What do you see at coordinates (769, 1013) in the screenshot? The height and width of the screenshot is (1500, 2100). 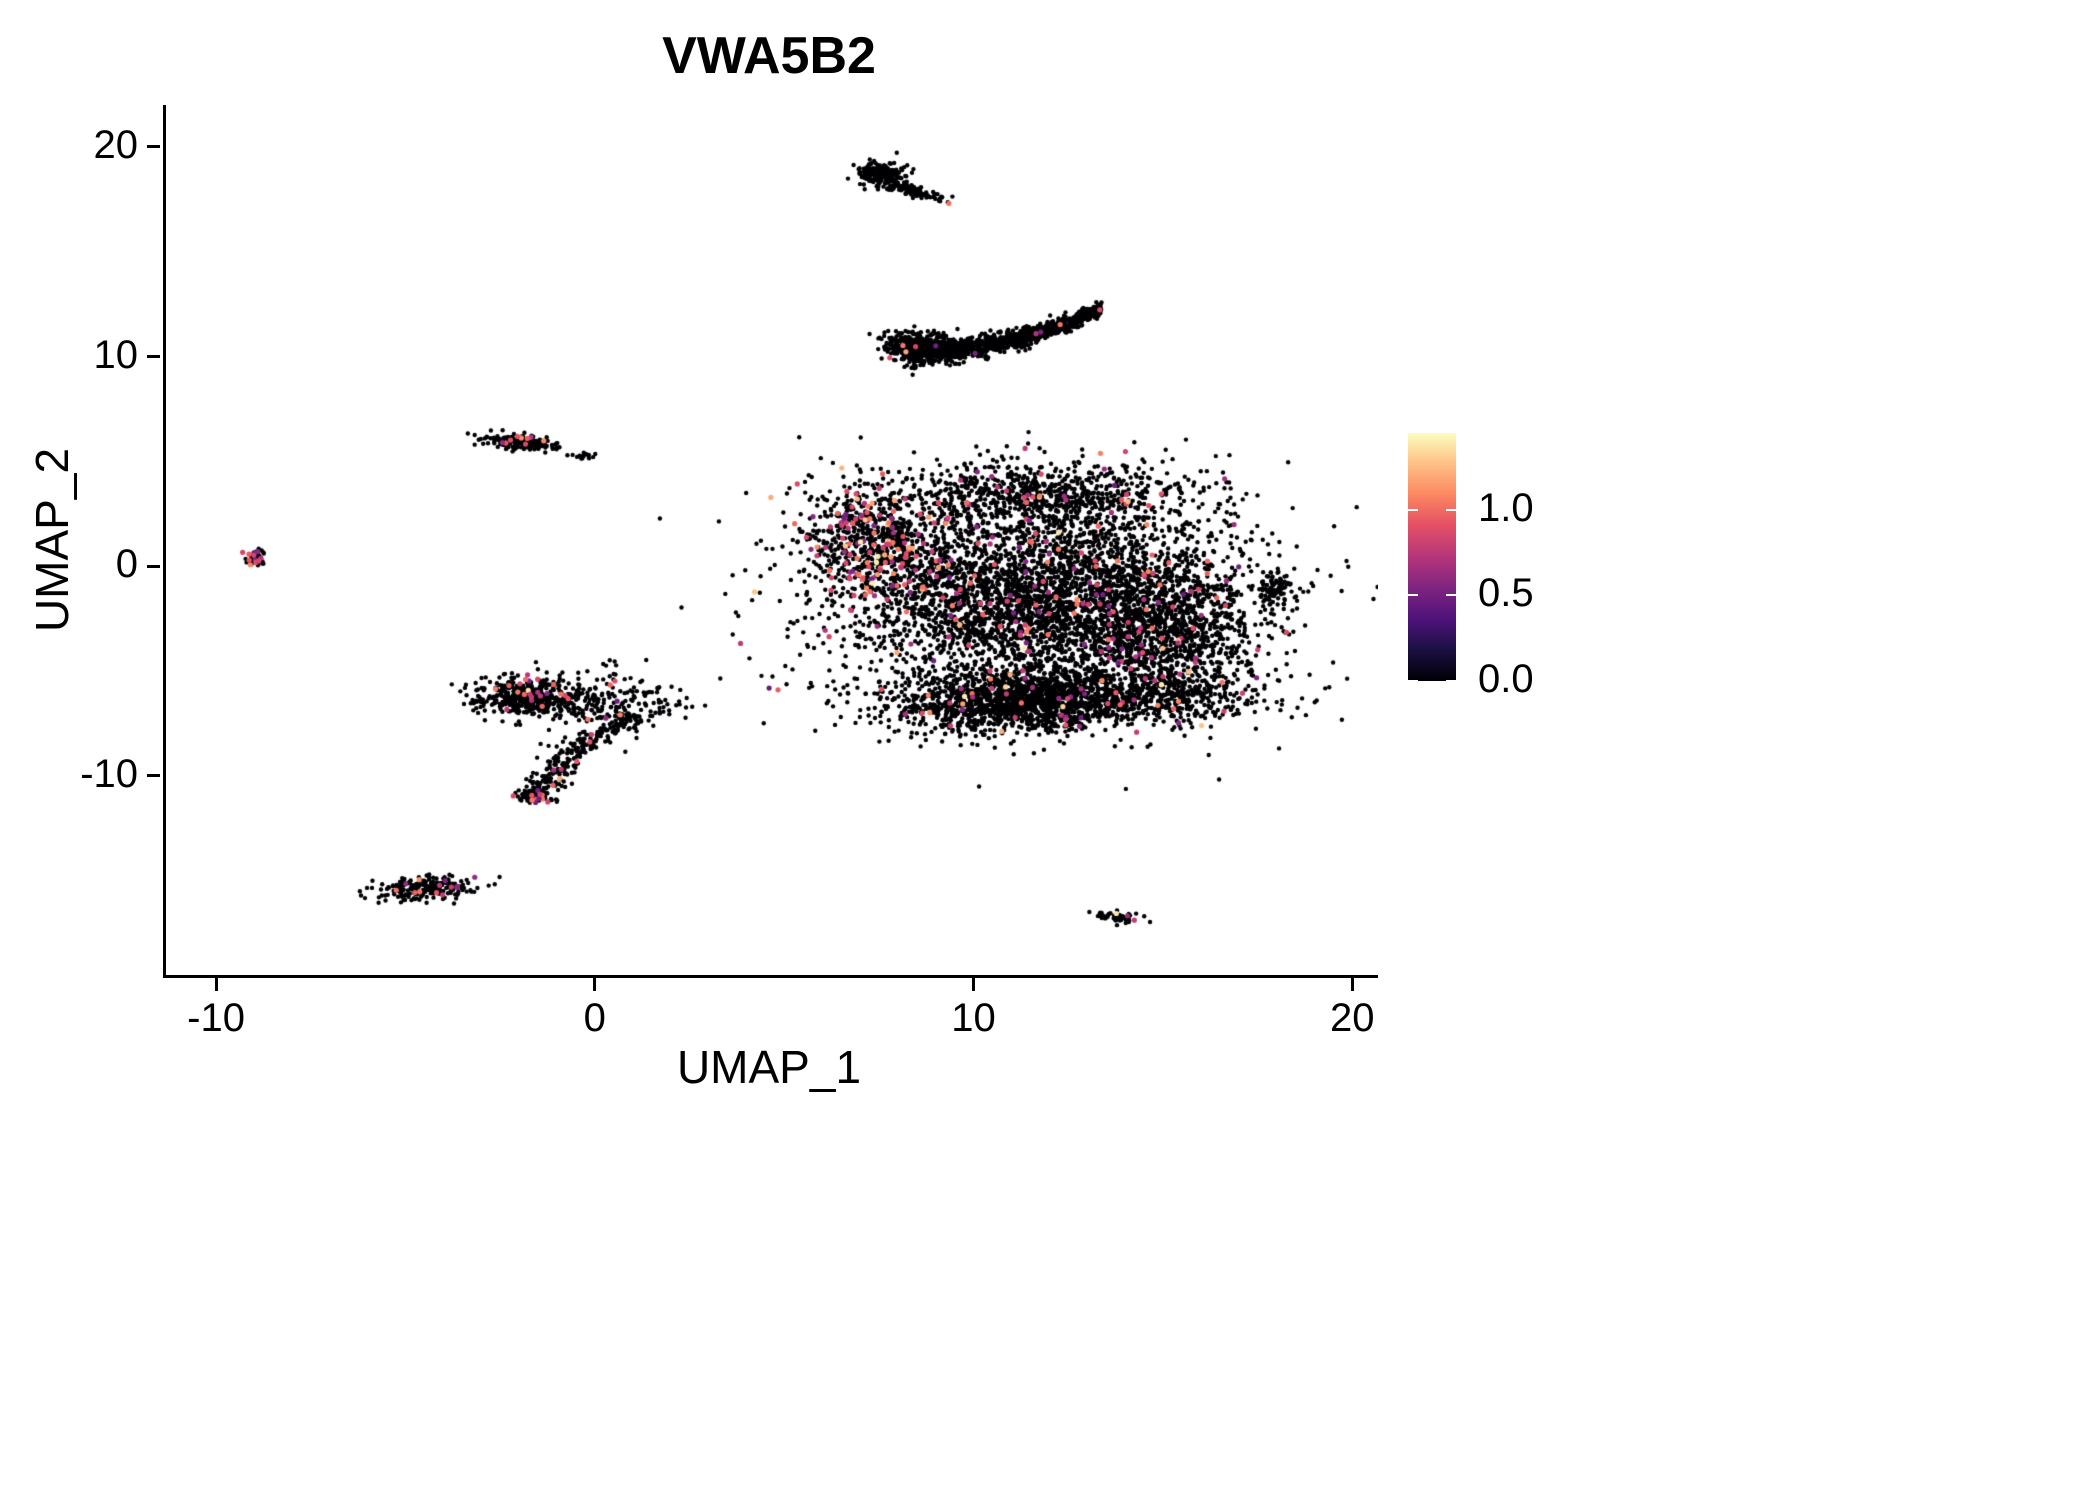 I see `x-axis-ticks: -10 0 10 20` at bounding box center [769, 1013].